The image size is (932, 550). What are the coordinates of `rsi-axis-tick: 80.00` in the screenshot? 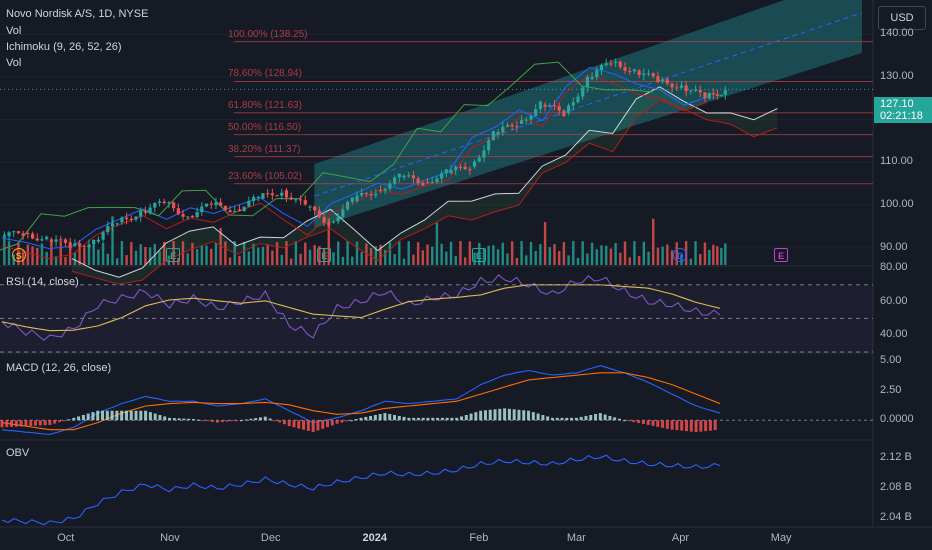 It's located at (894, 267).